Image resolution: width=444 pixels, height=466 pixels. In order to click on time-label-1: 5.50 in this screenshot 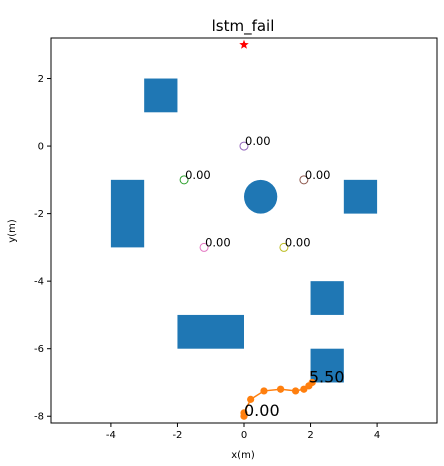, I will do `click(327, 376)`.